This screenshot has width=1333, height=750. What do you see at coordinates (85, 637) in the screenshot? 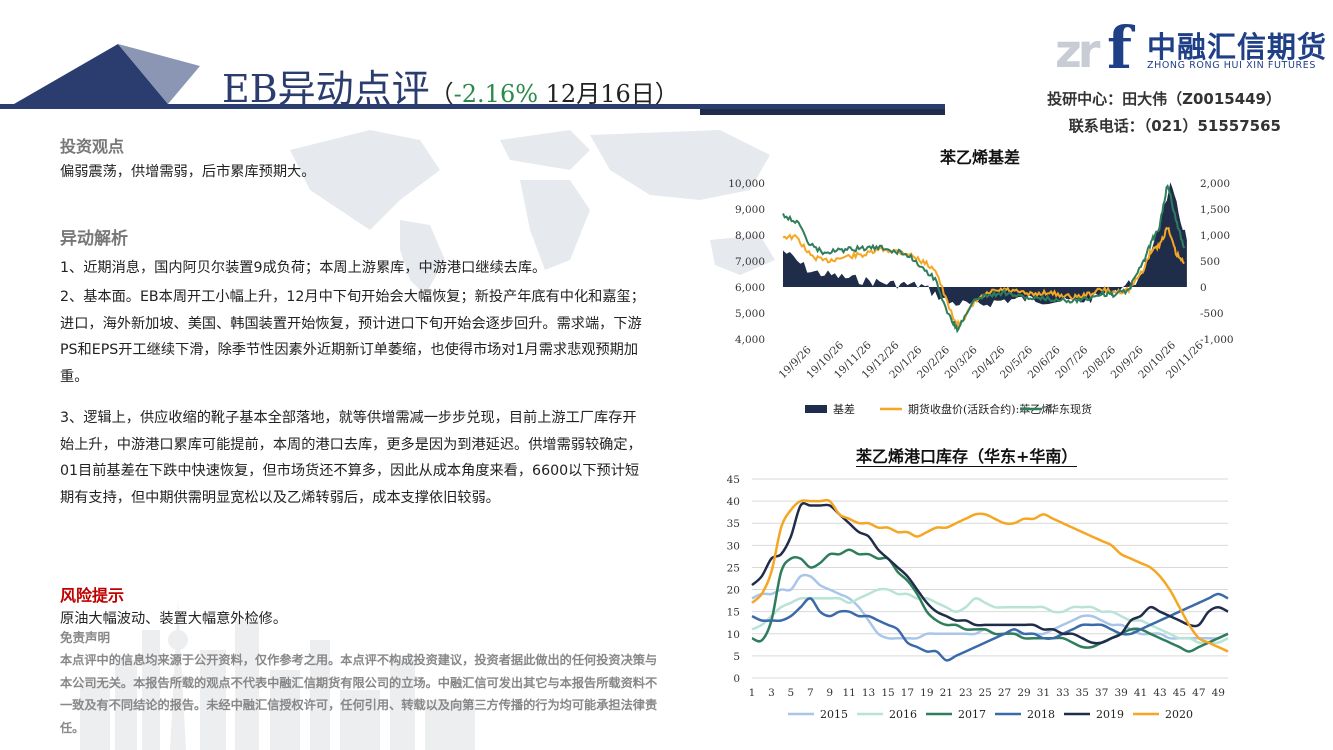
I see `disclaimer-heading: 免责声明` at bounding box center [85, 637].